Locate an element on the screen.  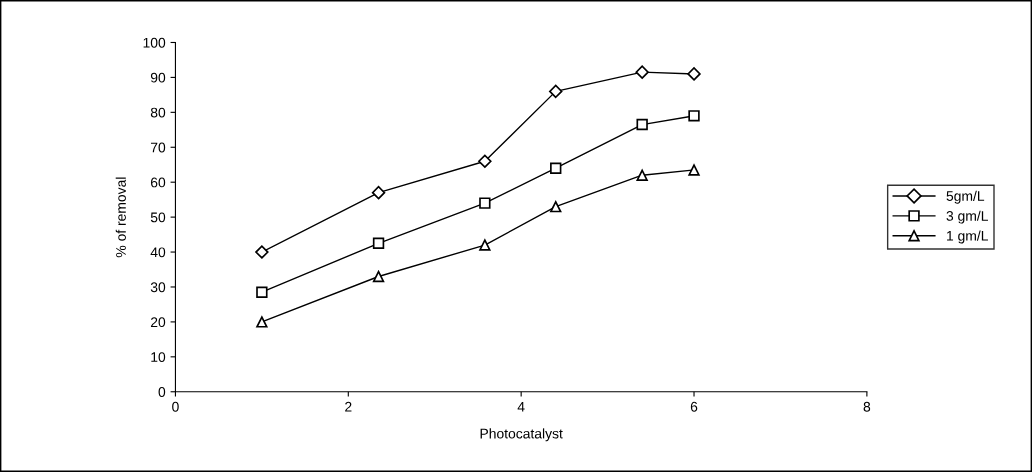
legend-label: 5gm/L is located at coordinates (965, 197).